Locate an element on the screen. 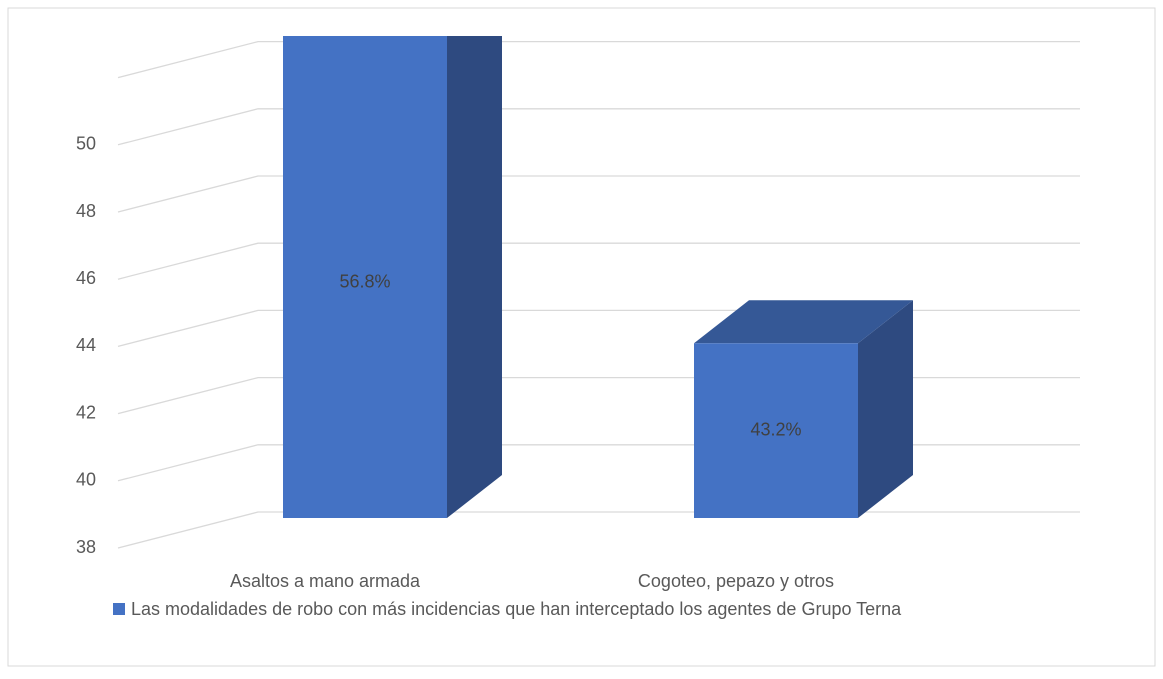 The image size is (1163, 679). y-tick-label: 46 is located at coordinates (86, 278).